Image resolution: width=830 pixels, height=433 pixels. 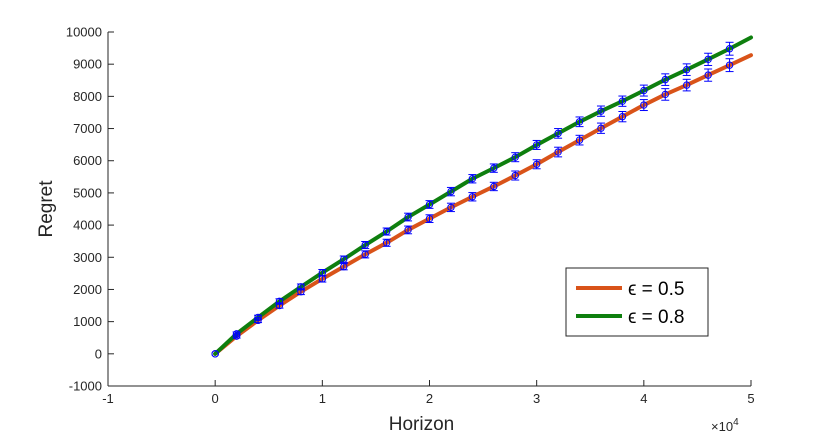 What do you see at coordinates (215, 398) in the screenshot?
I see `x-tick-label: 0` at bounding box center [215, 398].